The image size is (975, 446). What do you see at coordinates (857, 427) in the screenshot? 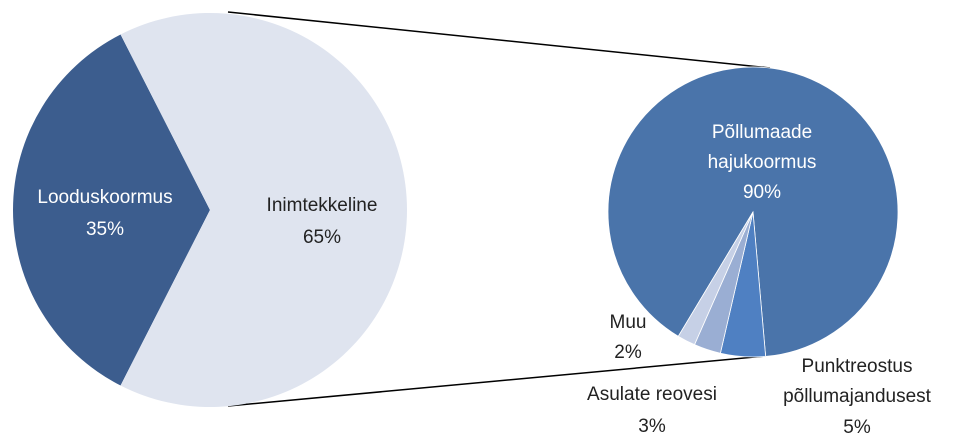
I see `slice-value-label: 5%` at bounding box center [857, 427].